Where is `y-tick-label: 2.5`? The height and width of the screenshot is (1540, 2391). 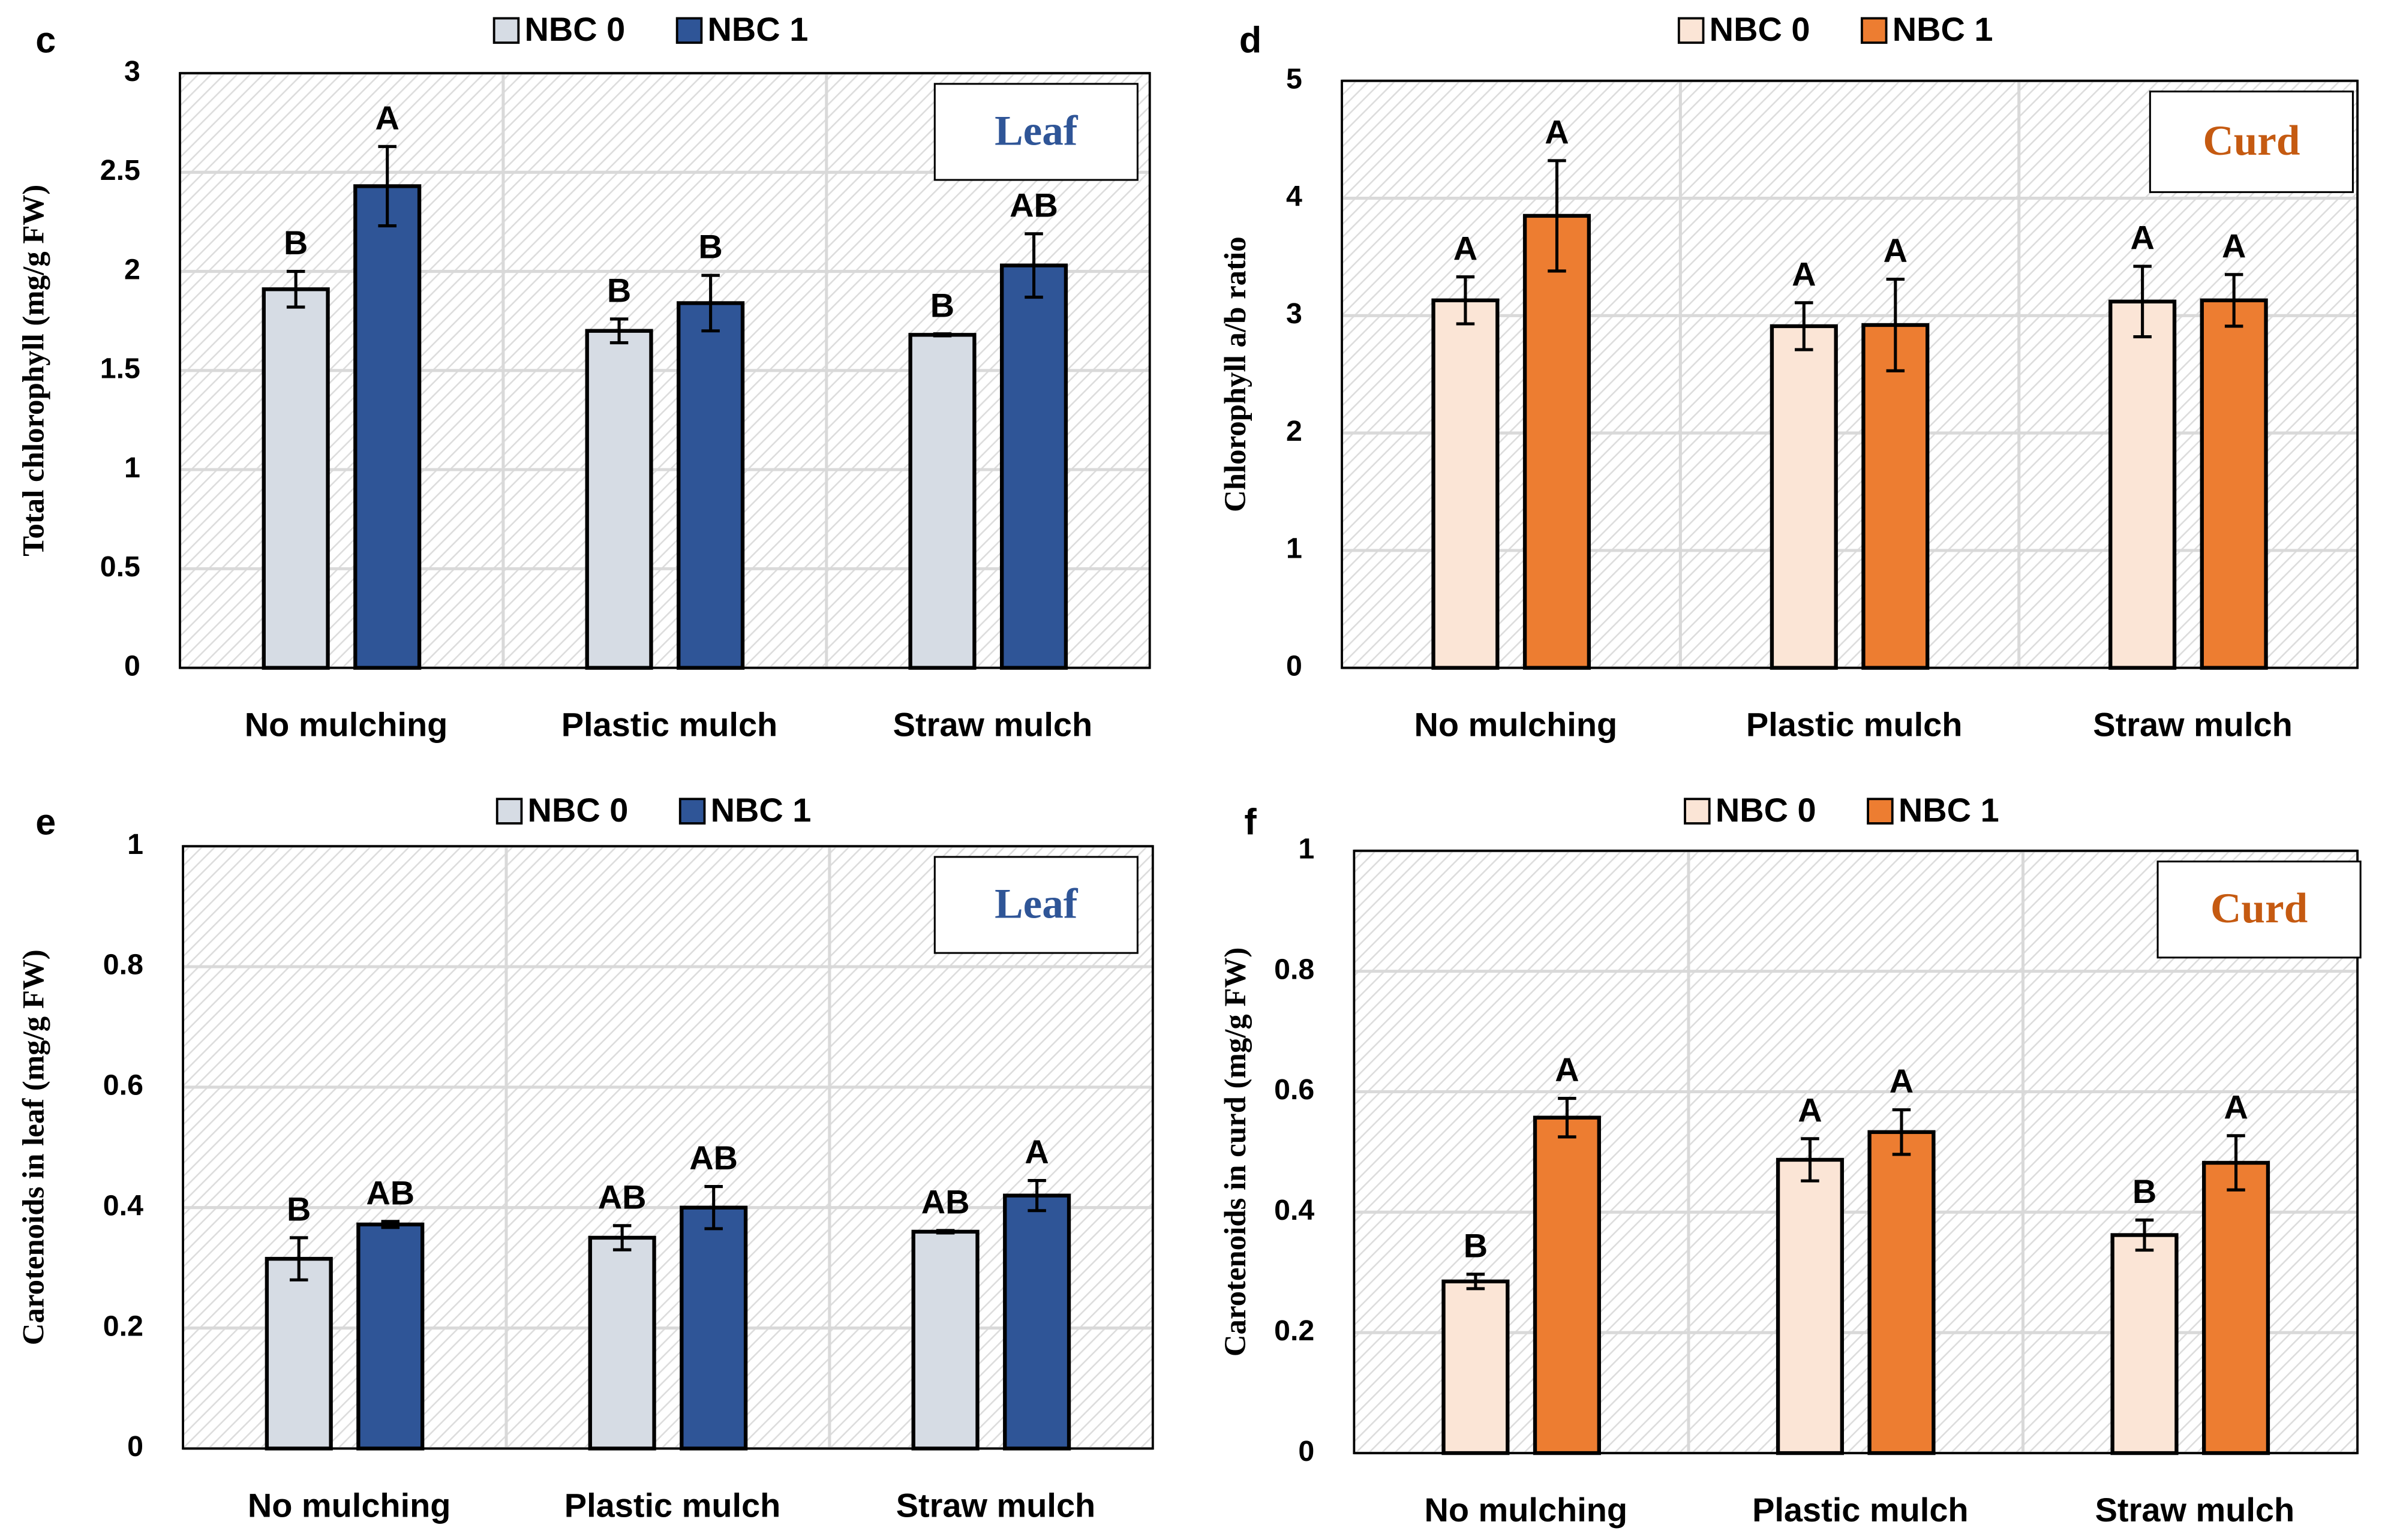
y-tick-label: 2.5 is located at coordinates (120, 170).